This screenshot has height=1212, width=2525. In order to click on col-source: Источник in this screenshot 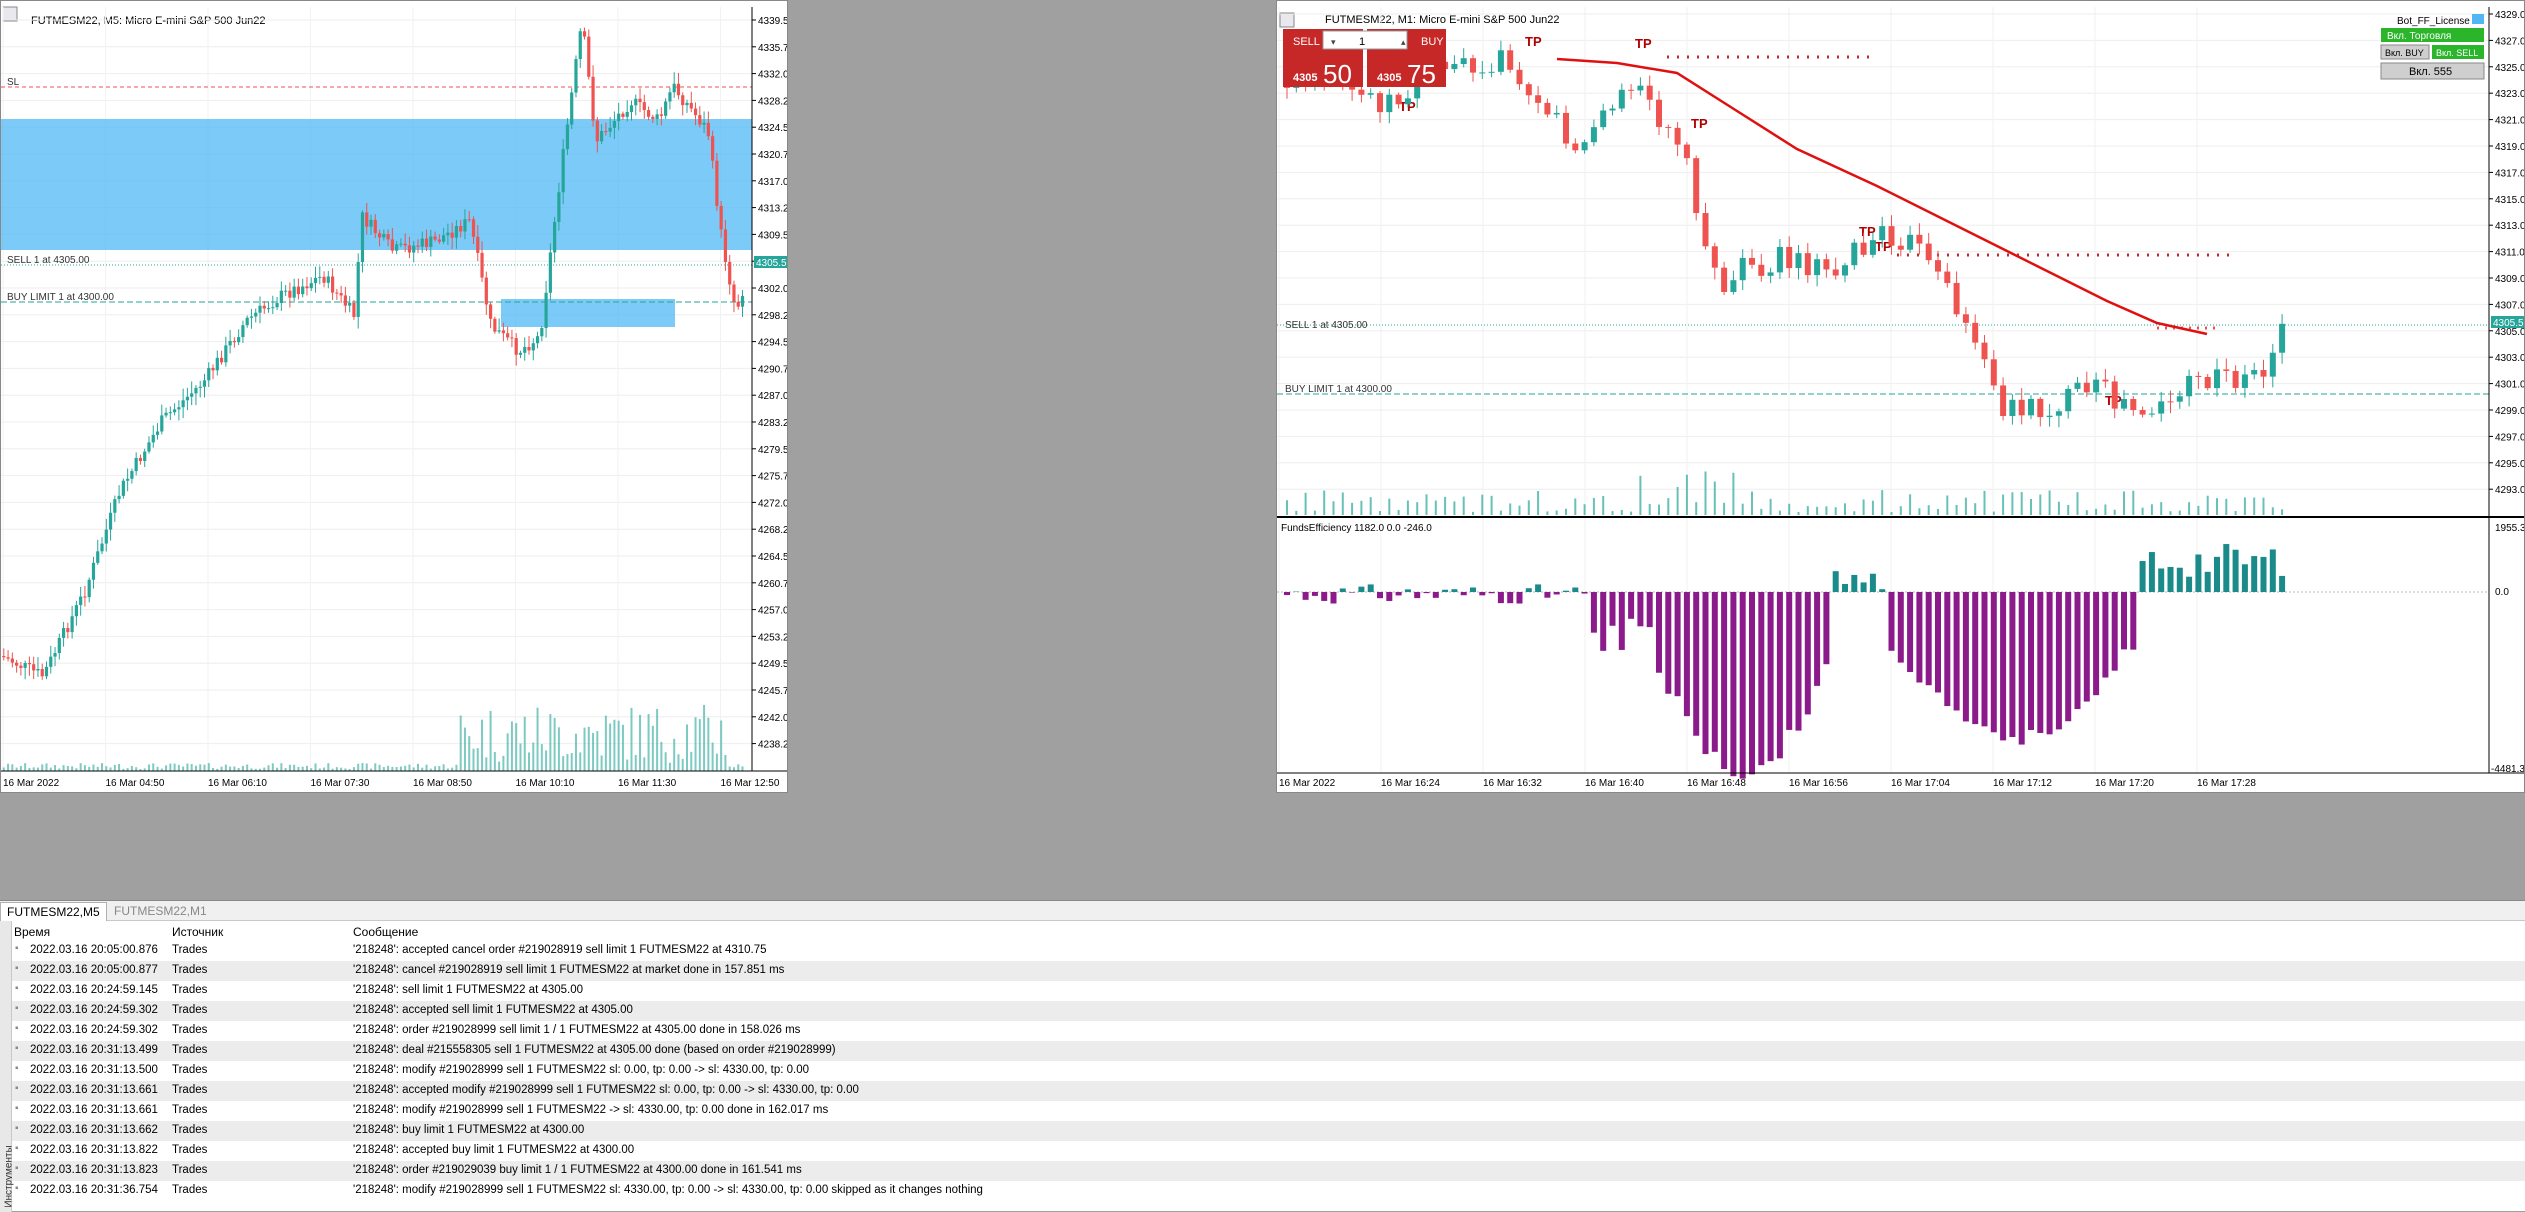, I will do `click(197, 932)`.